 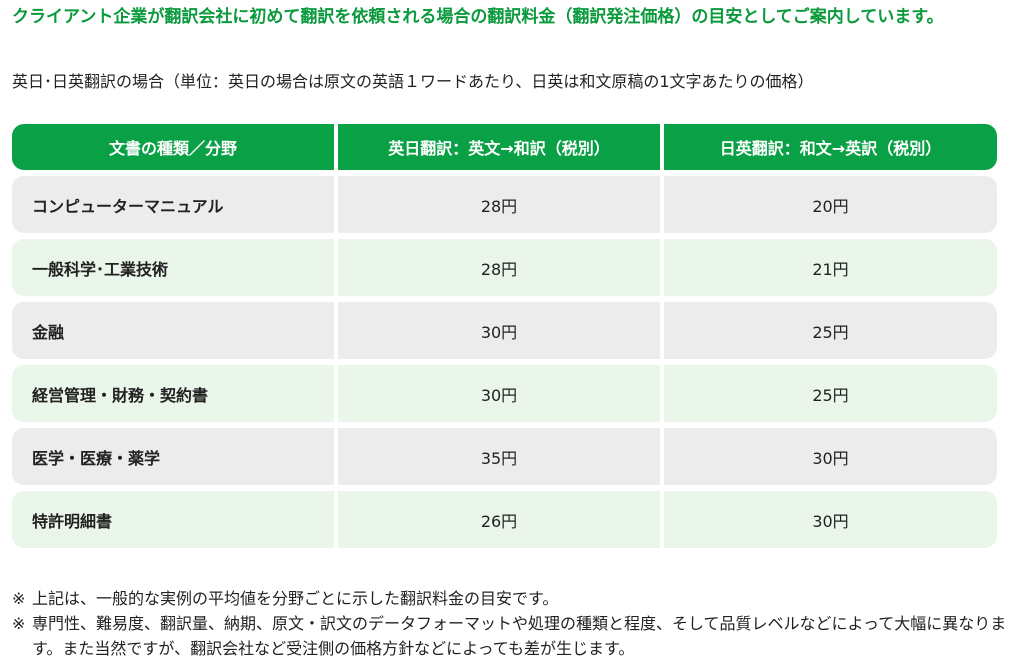 What do you see at coordinates (173, 147) in the screenshot?
I see `header-document-type: 文書の種類／分野` at bounding box center [173, 147].